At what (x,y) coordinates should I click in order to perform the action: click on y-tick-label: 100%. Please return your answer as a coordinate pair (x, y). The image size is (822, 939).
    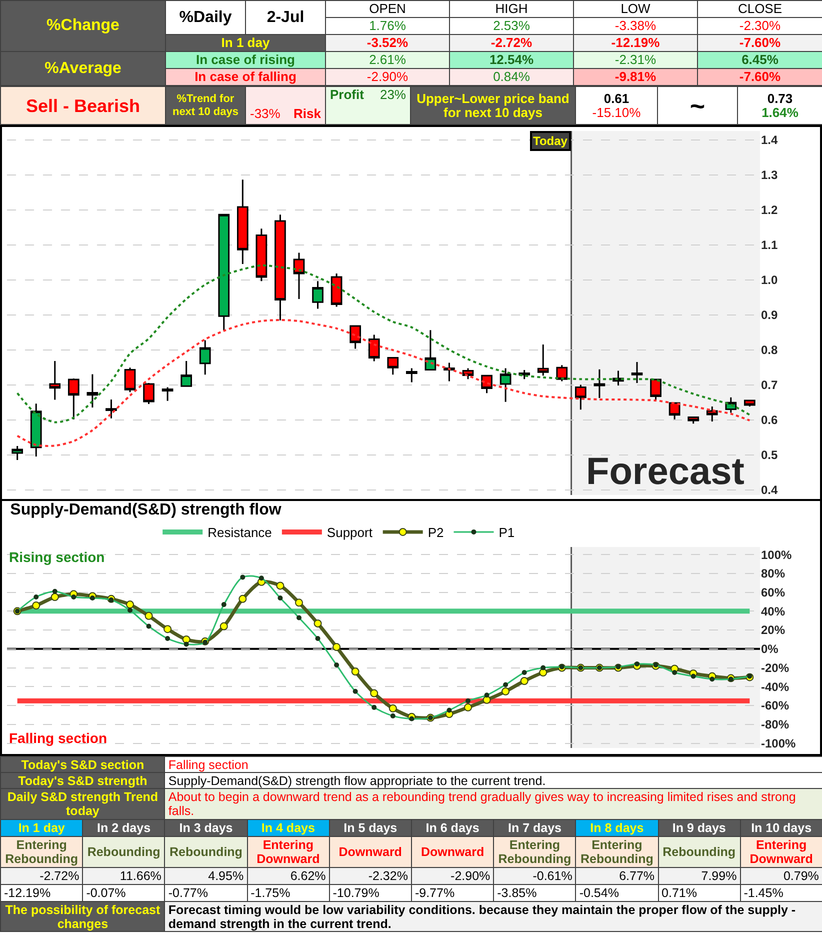
    Looking at the image, I should click on (776, 555).